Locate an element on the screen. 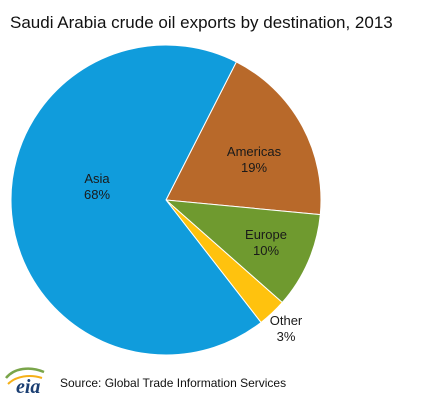 This screenshot has width=436, height=400. slice-label-asia: Asia is located at coordinates (97, 178).